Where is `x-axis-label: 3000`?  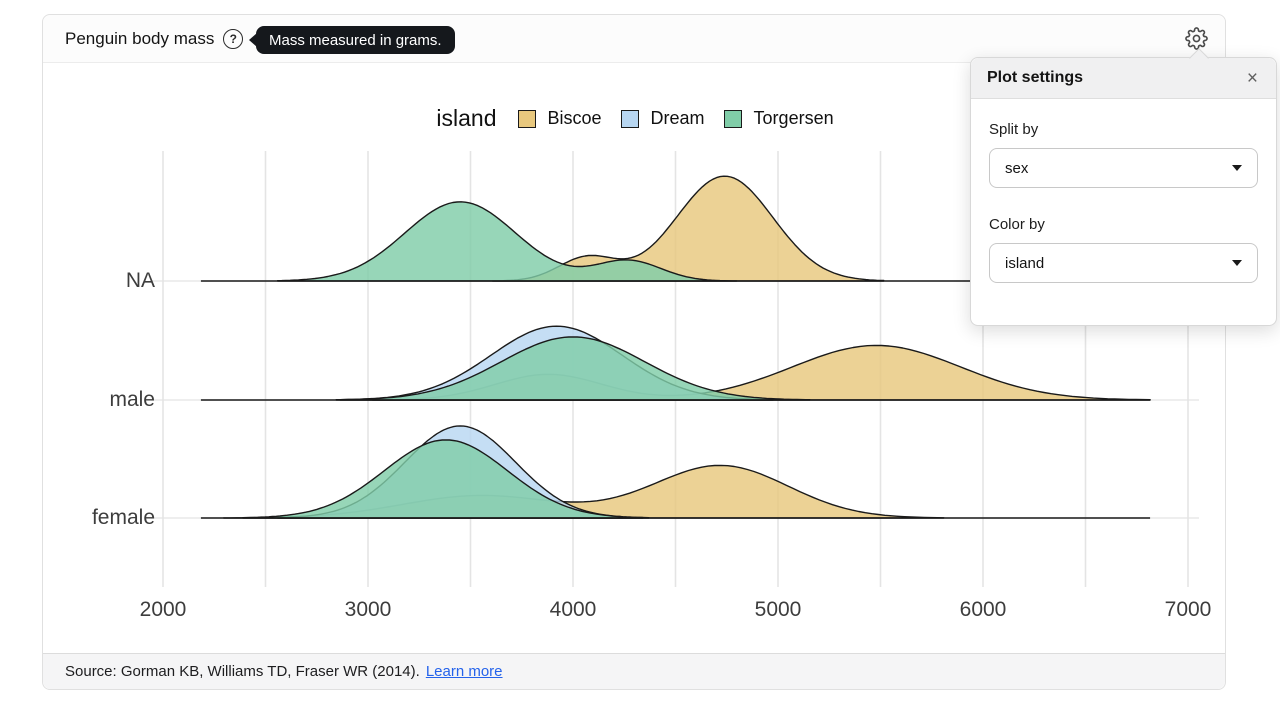
x-axis-label: 3000 is located at coordinates (368, 609).